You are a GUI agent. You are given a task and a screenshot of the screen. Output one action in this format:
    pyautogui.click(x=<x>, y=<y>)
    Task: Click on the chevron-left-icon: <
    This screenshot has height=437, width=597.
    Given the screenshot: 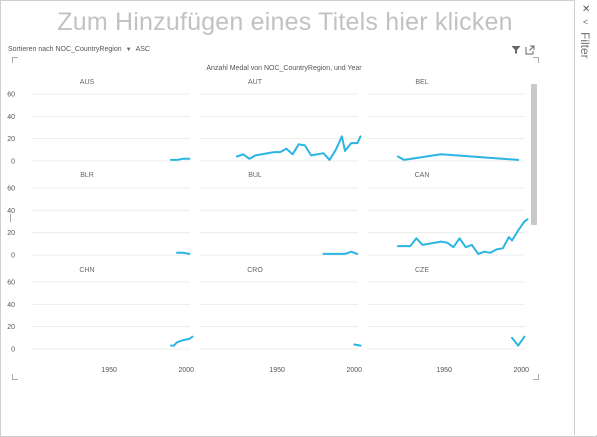 What is the action you would take?
    pyautogui.click(x=586, y=22)
    